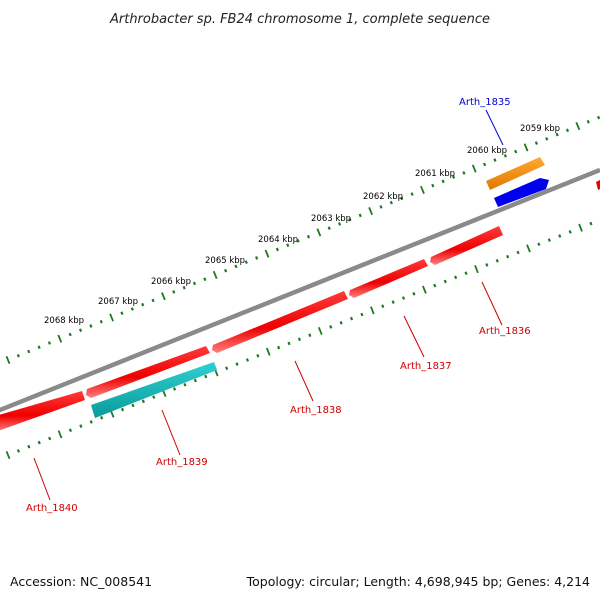 The height and width of the screenshot is (600, 600). What do you see at coordinates (515, 173) in the screenshot?
I see `feature-orange` at bounding box center [515, 173].